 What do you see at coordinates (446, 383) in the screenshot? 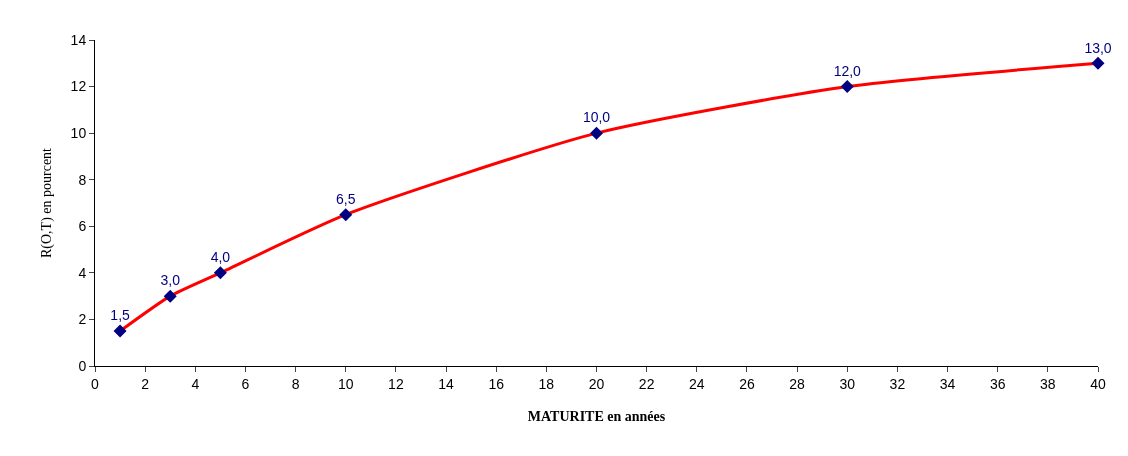
I see `x-tick-label: 14` at bounding box center [446, 383].